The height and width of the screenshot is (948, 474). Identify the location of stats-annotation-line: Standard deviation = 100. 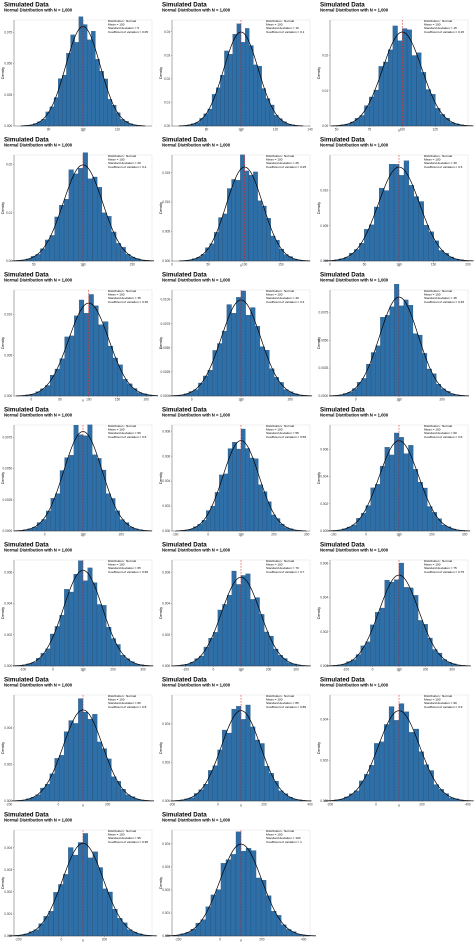
(283, 838).